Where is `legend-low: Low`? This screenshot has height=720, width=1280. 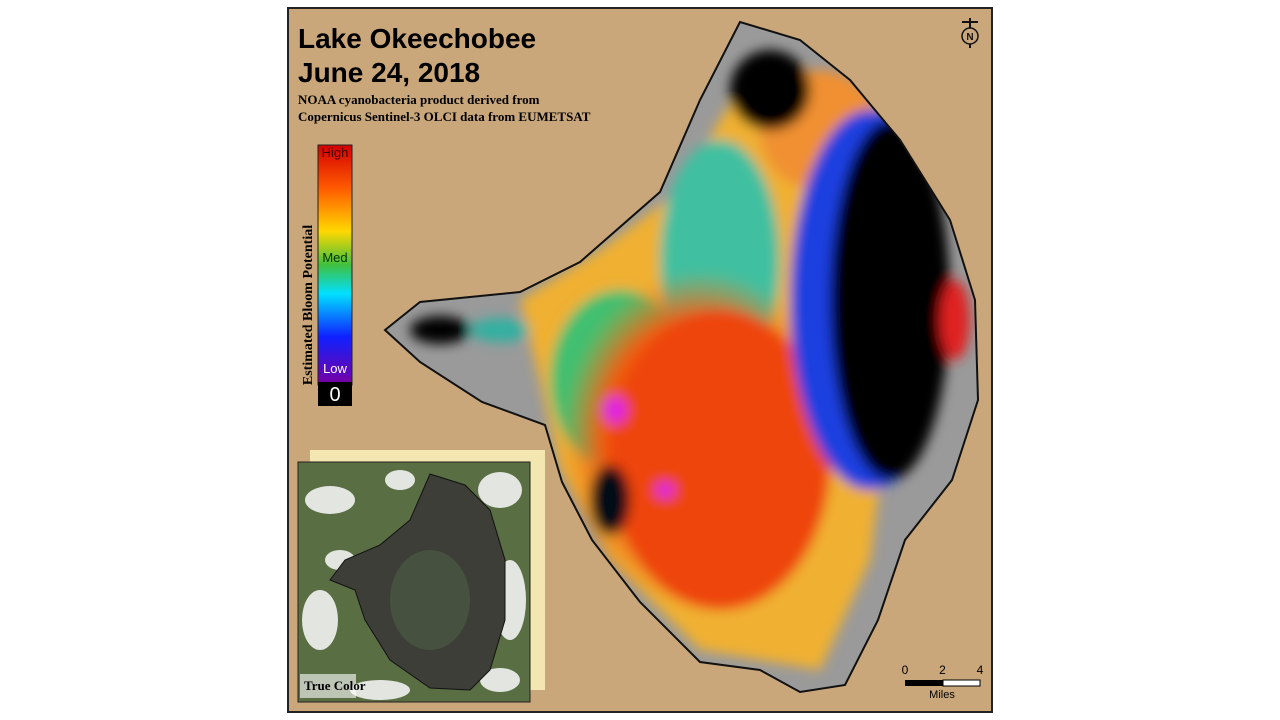
legend-low: Low is located at coordinates (335, 368).